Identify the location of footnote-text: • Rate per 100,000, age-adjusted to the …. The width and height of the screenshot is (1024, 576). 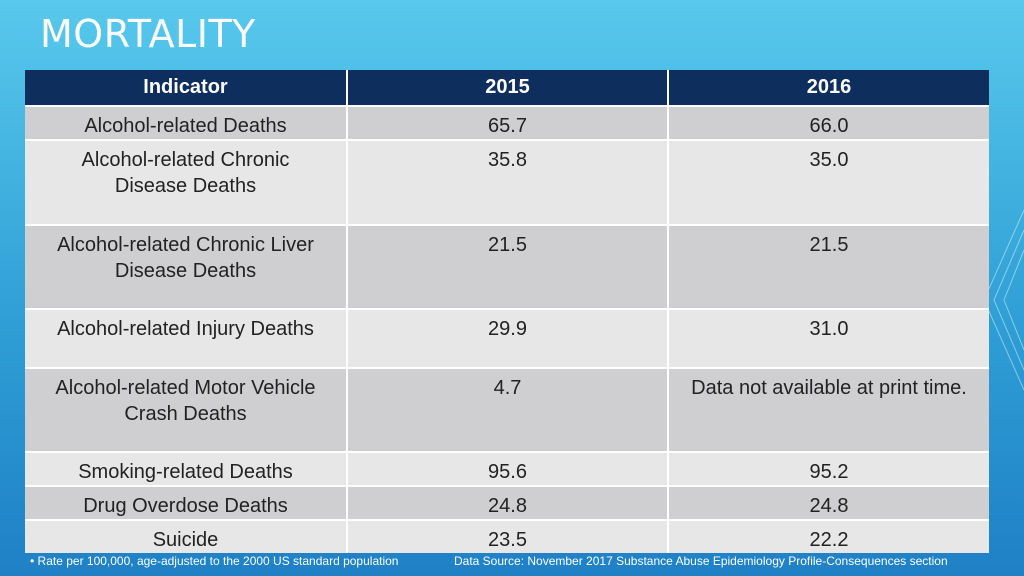
(214, 561).